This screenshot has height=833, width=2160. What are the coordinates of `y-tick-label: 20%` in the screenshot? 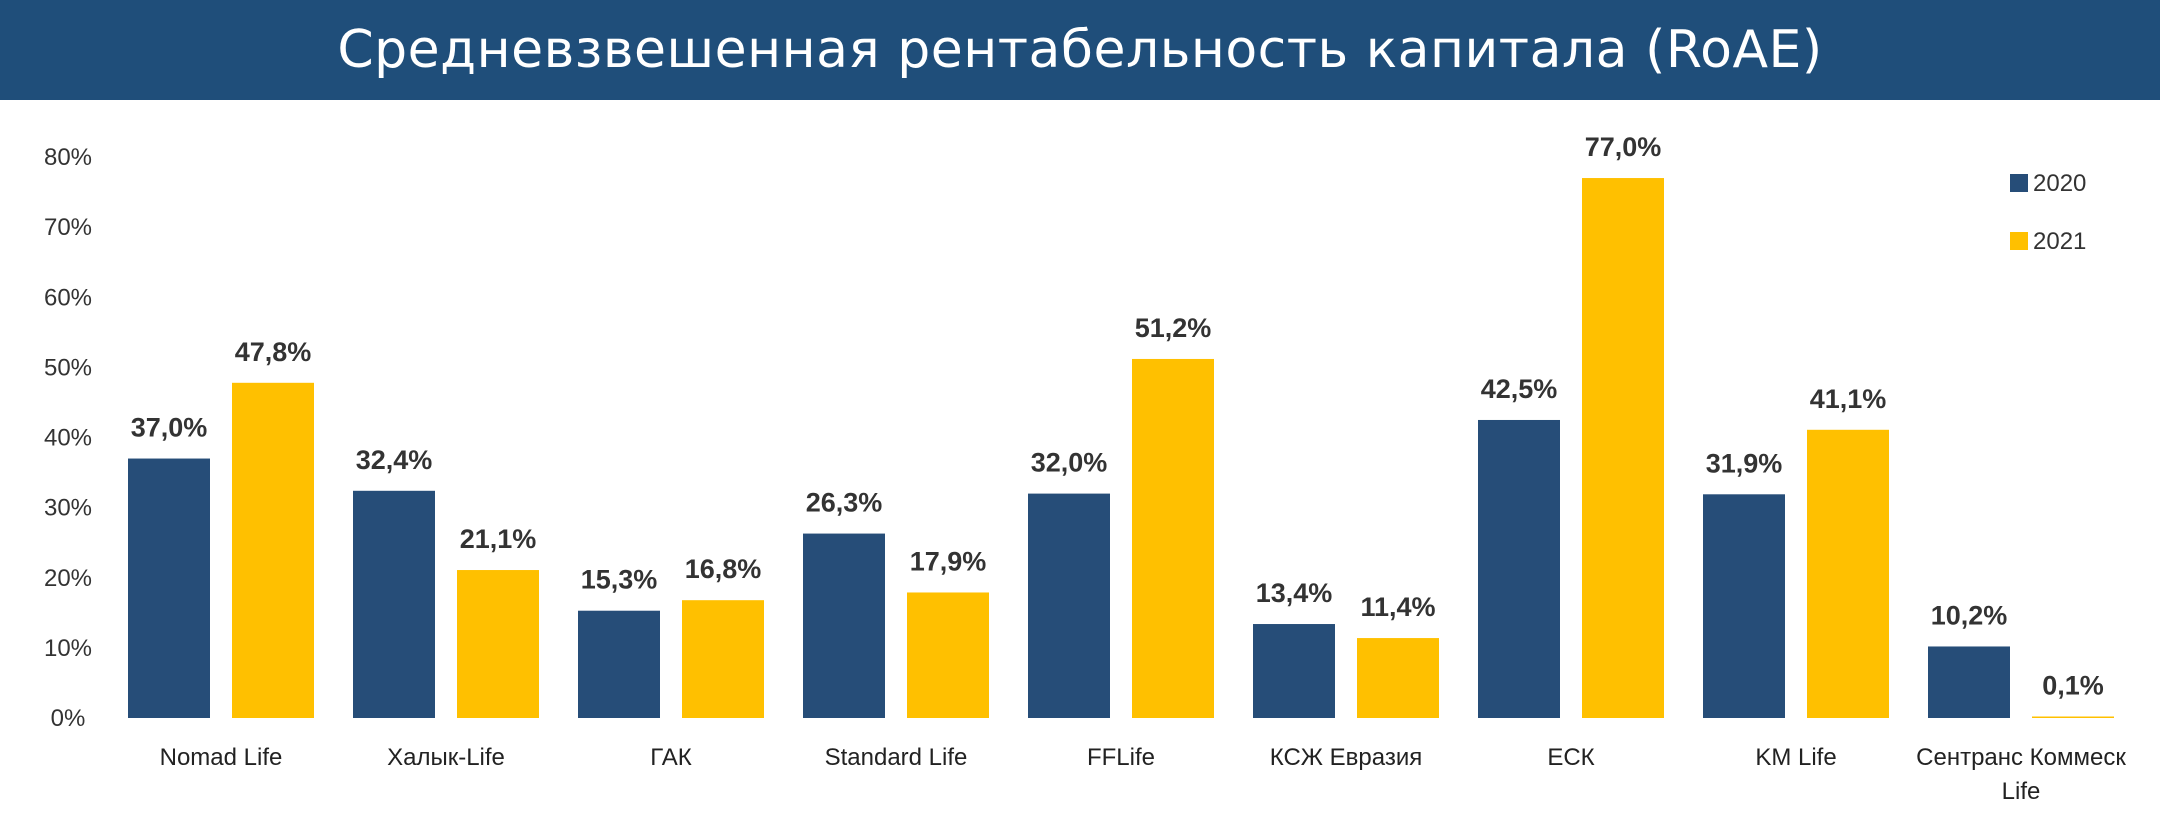 It's located at (68, 578).